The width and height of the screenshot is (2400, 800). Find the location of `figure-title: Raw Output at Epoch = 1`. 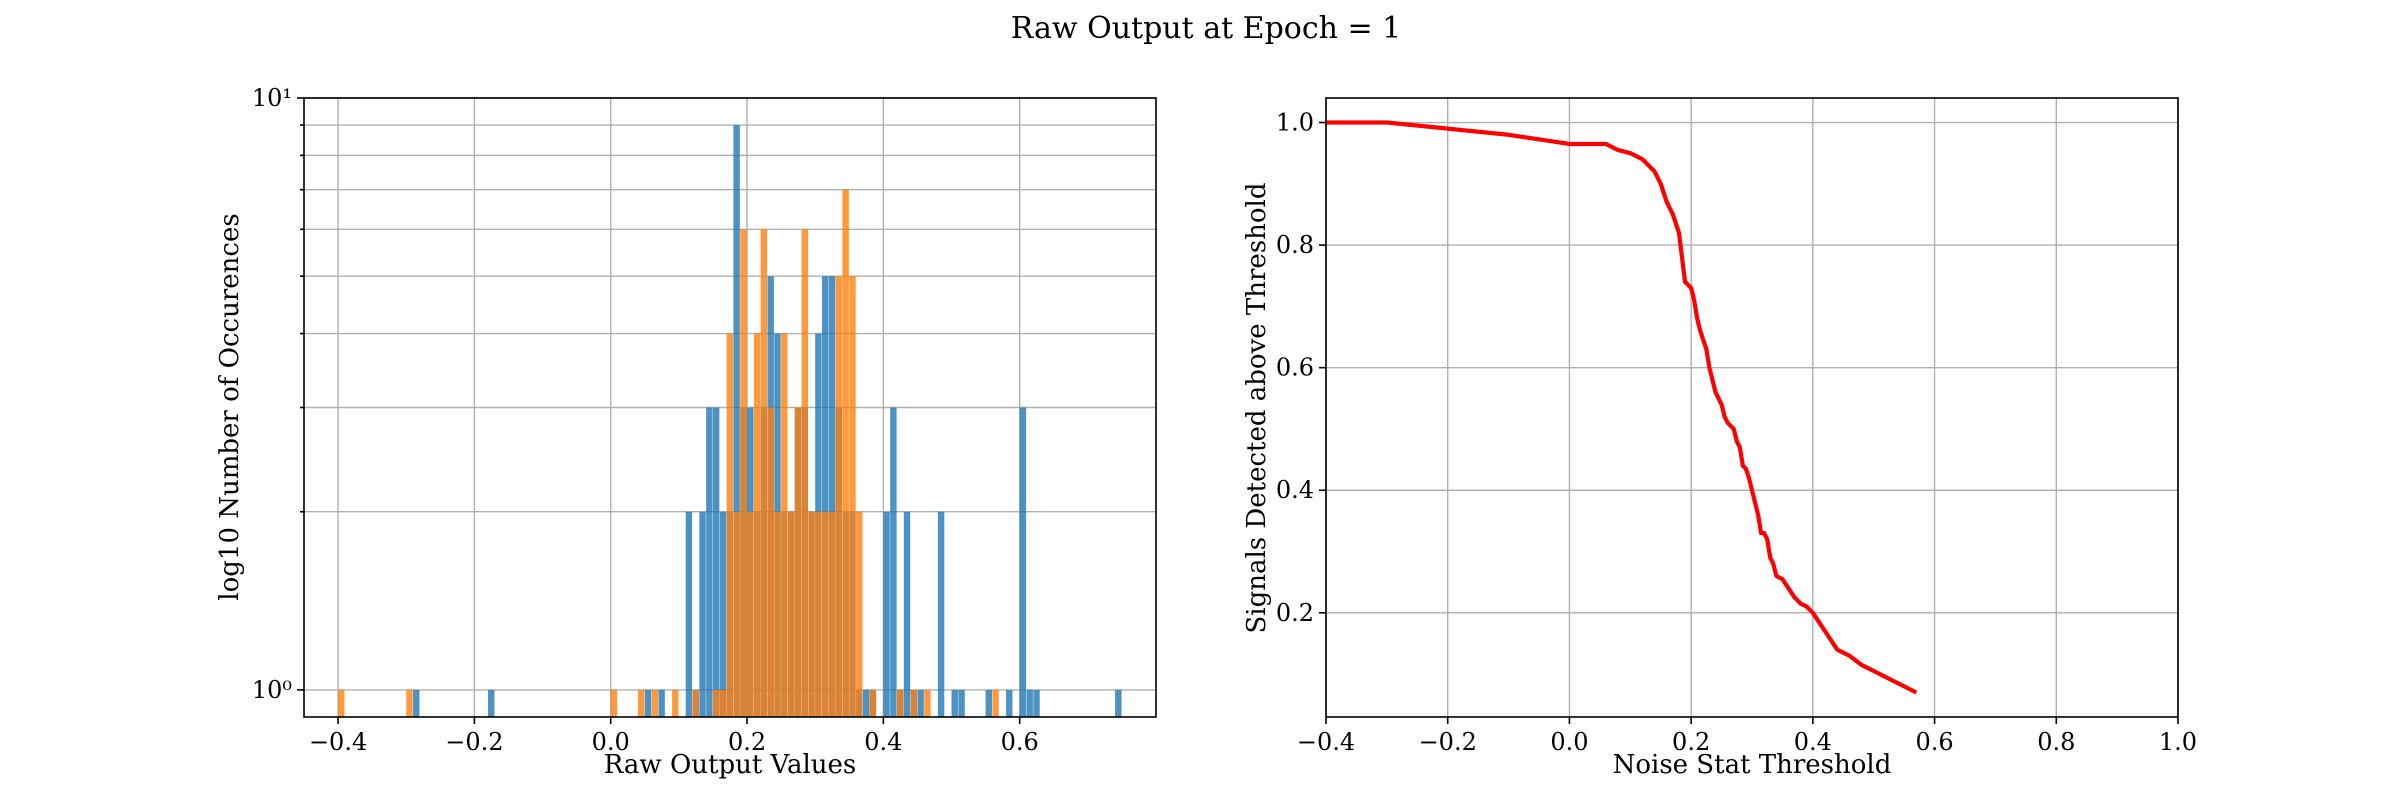

figure-title: Raw Output at Epoch = 1 is located at coordinates (1206, 28).